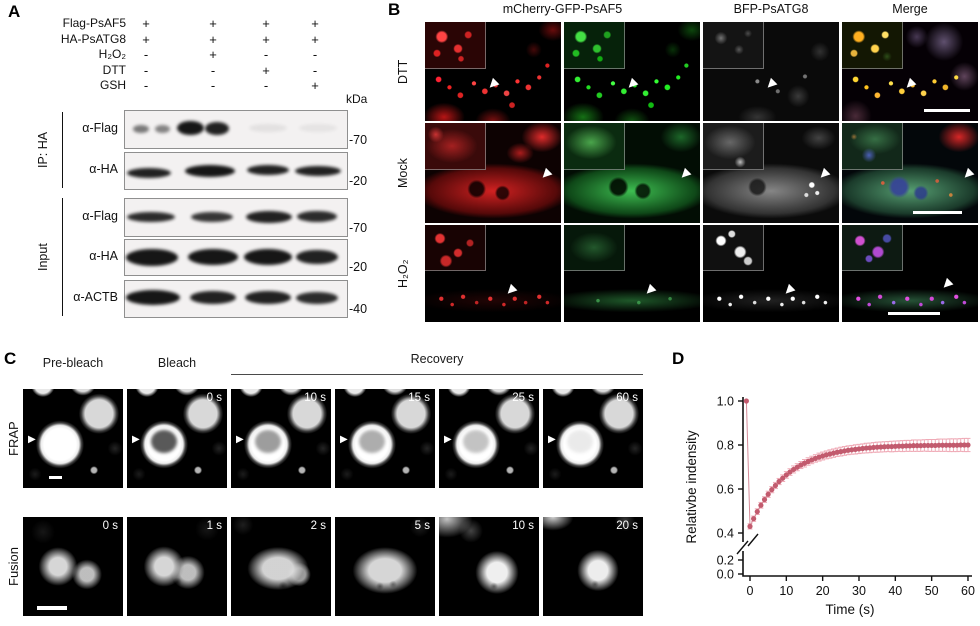 Image resolution: width=980 pixels, height=626 pixels. Describe the element at coordinates (632, 173) in the screenshot. I see `micrograph-mock-gfp: ▶` at that location.